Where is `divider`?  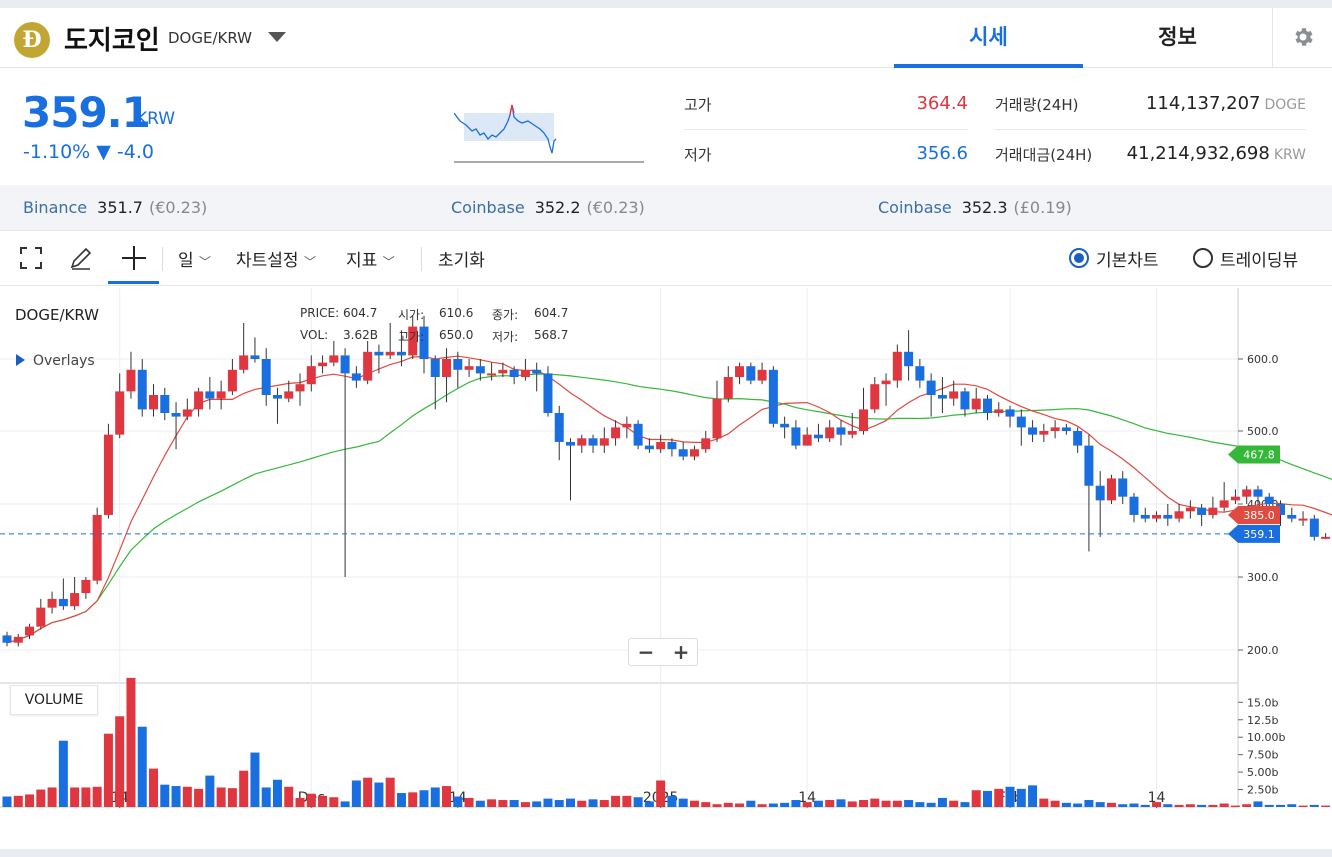 divider is located at coordinates (162, 259).